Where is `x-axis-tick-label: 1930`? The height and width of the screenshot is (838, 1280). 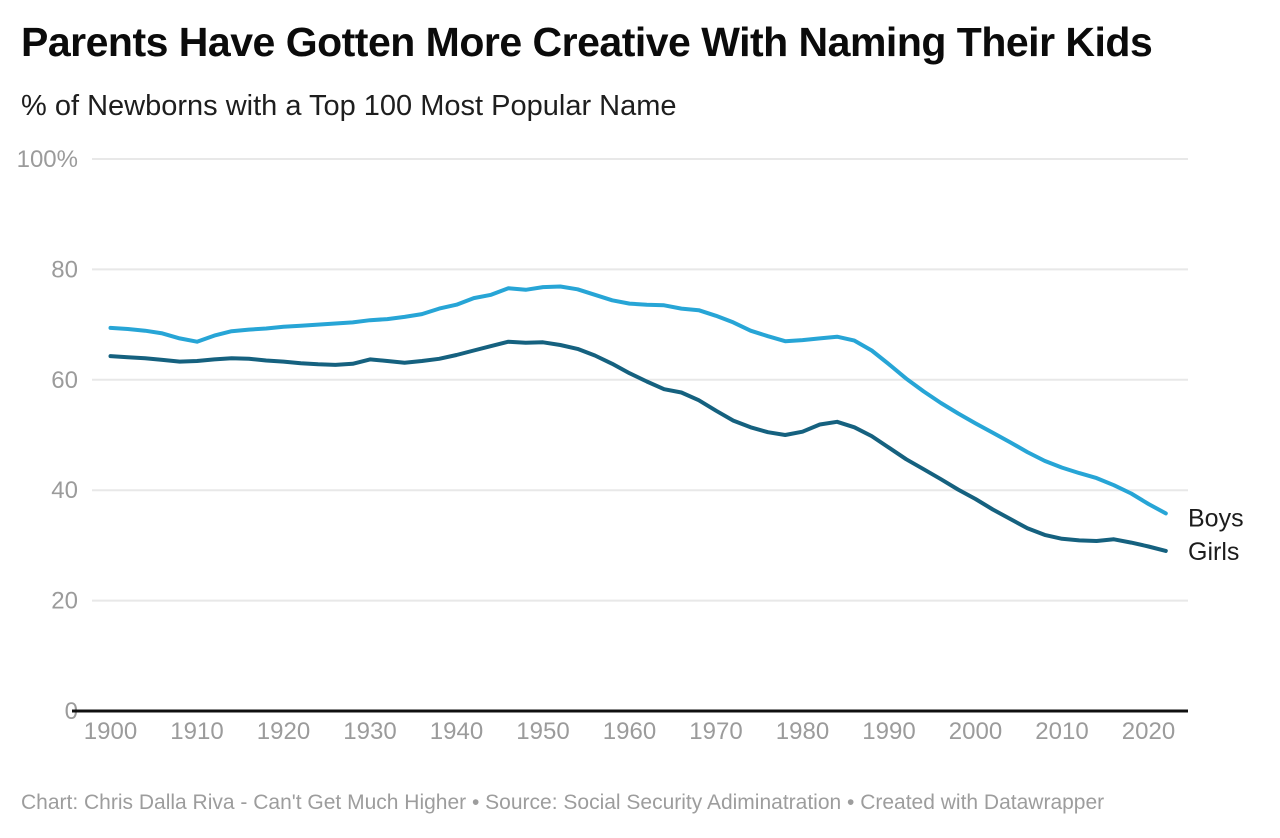 x-axis-tick-label: 1930 is located at coordinates (369, 731).